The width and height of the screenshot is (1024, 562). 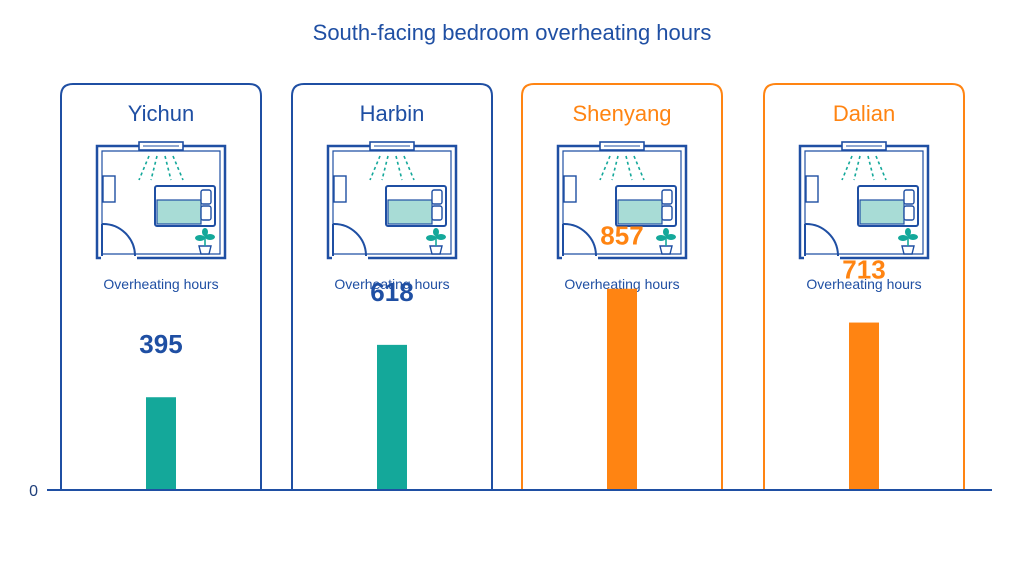 What do you see at coordinates (160, 344) in the screenshot?
I see `data-label: 395` at bounding box center [160, 344].